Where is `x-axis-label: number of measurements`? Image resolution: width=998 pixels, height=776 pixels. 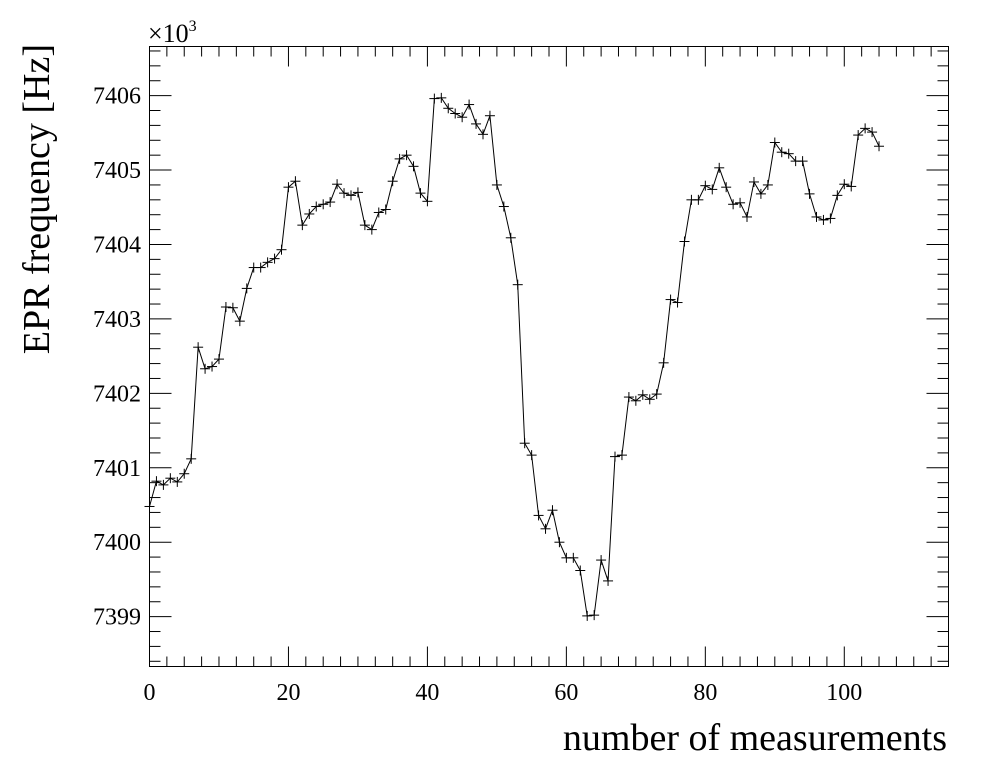 x-axis-label: number of measurements is located at coordinates (755, 738).